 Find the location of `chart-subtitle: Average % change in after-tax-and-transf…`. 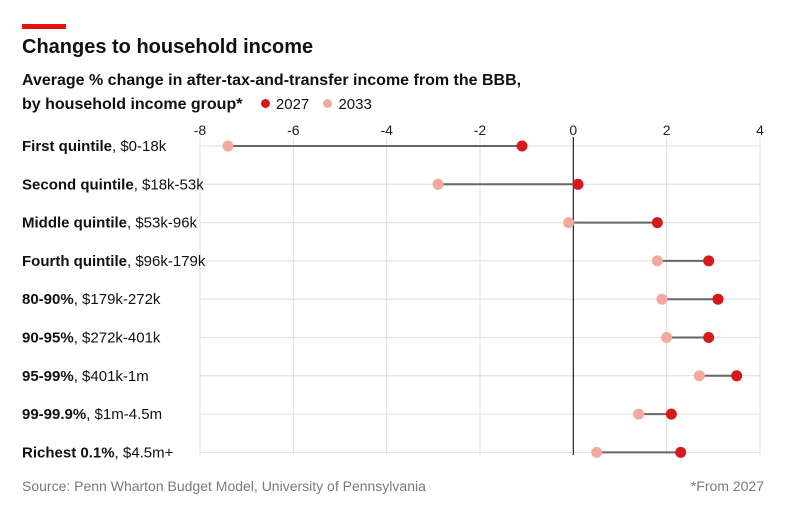

chart-subtitle: Average % change in after-tax-and-transf… is located at coordinates (271, 93).